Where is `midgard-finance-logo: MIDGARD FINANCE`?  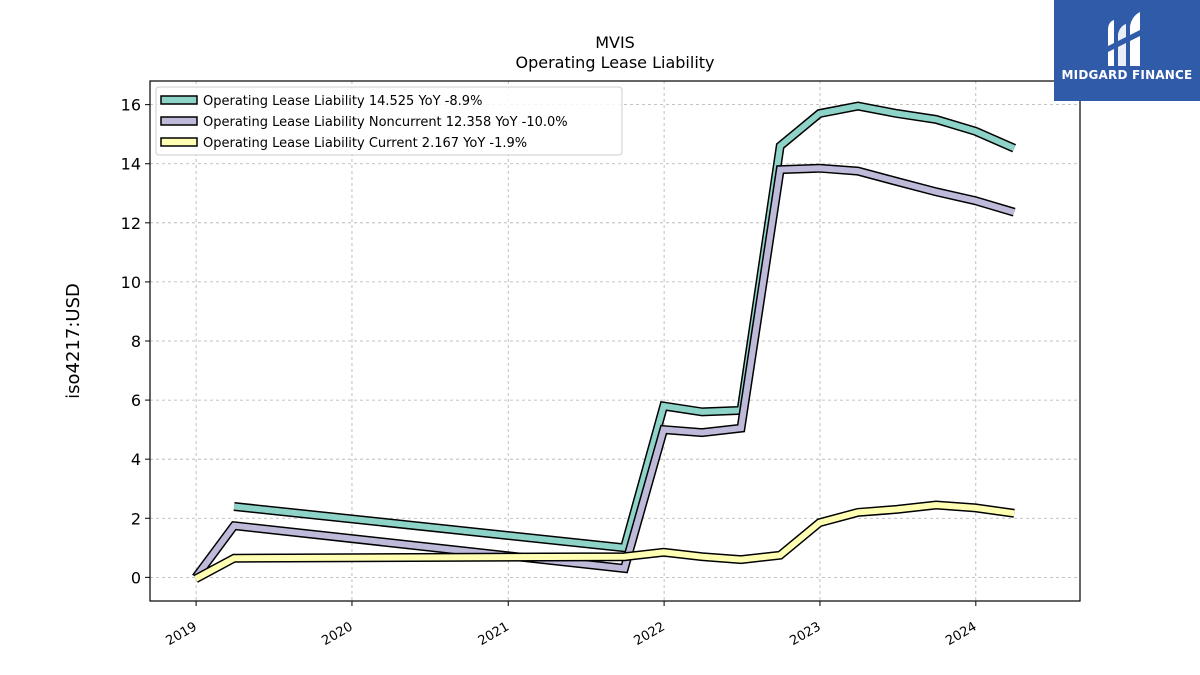
midgard-finance-logo: MIDGARD FINANCE is located at coordinates (1127, 50).